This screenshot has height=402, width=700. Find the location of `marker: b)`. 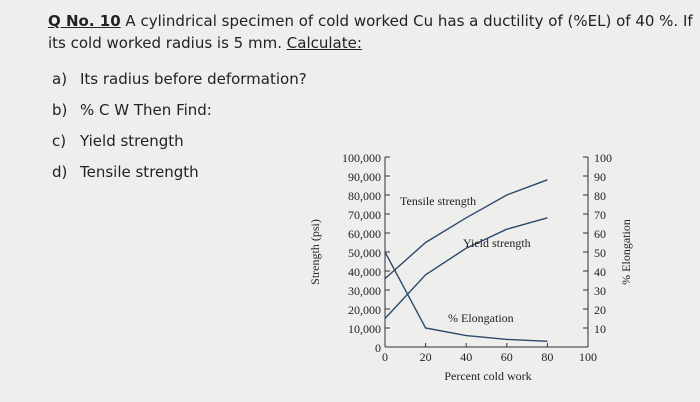

marker: b) is located at coordinates (60, 110).